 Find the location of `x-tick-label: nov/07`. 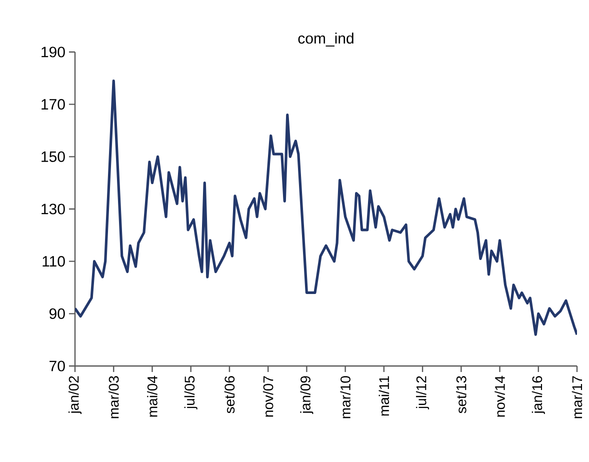

x-tick-label: nov/07 is located at coordinates (268, 396).